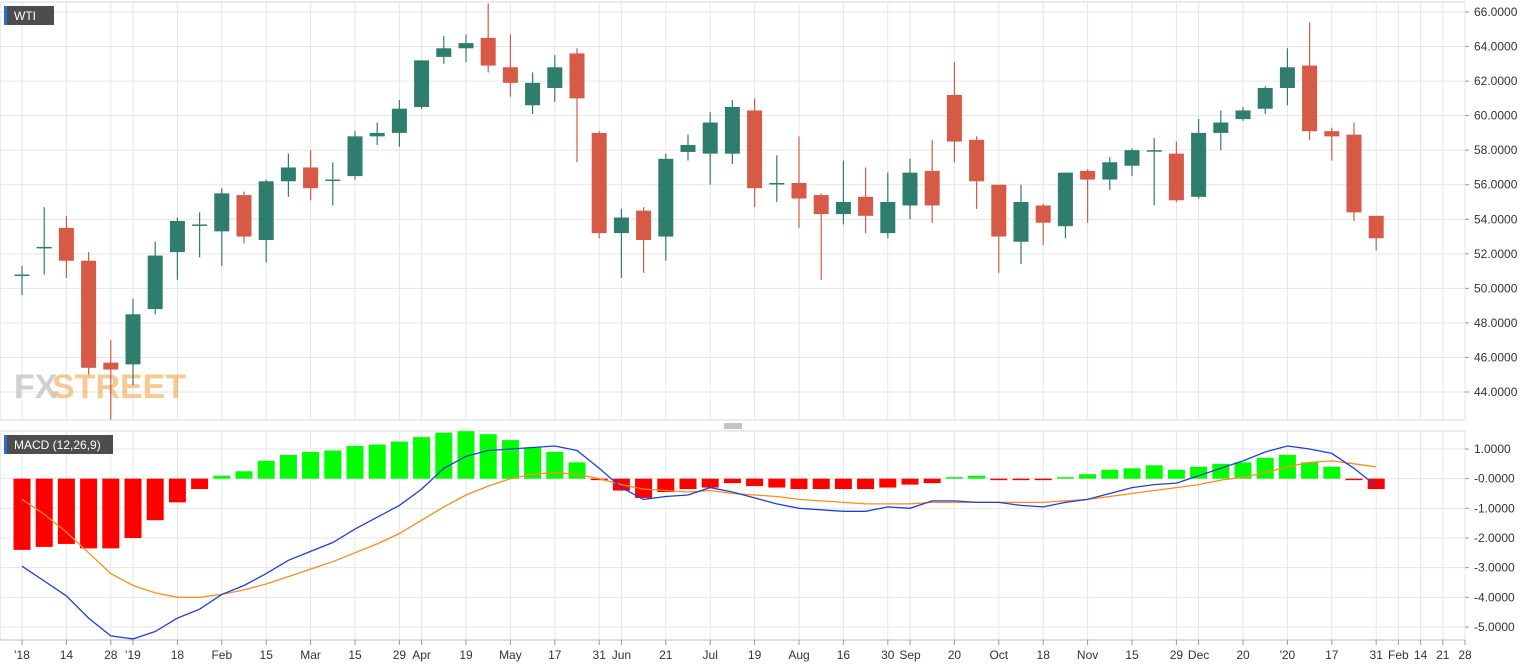 The image size is (1536, 665). I want to click on macd-tick-label: -3.0000, so click(1494, 568).